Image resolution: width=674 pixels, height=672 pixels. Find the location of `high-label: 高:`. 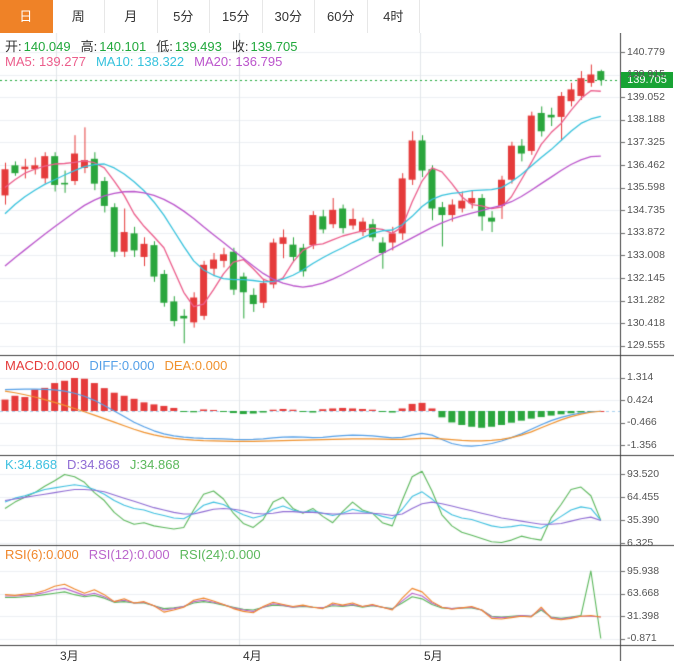

high-label: 高: is located at coordinates (89, 46).